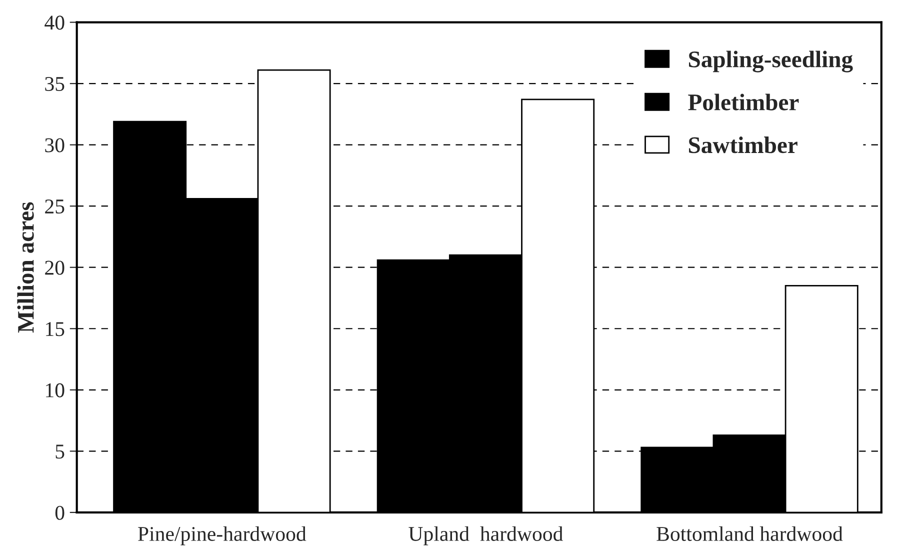  What do you see at coordinates (54, 207) in the screenshot?
I see `y-tick-label: 25` at bounding box center [54, 207].